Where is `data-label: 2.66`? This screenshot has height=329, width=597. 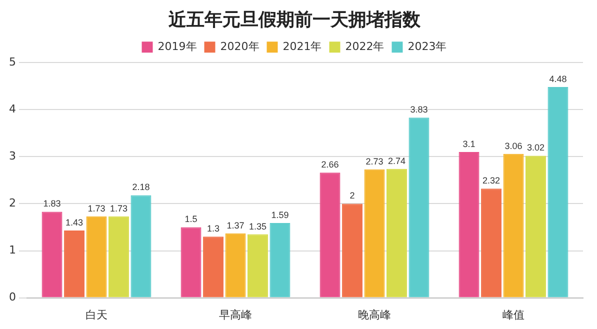
data-label: 2.66 is located at coordinates (330, 165).